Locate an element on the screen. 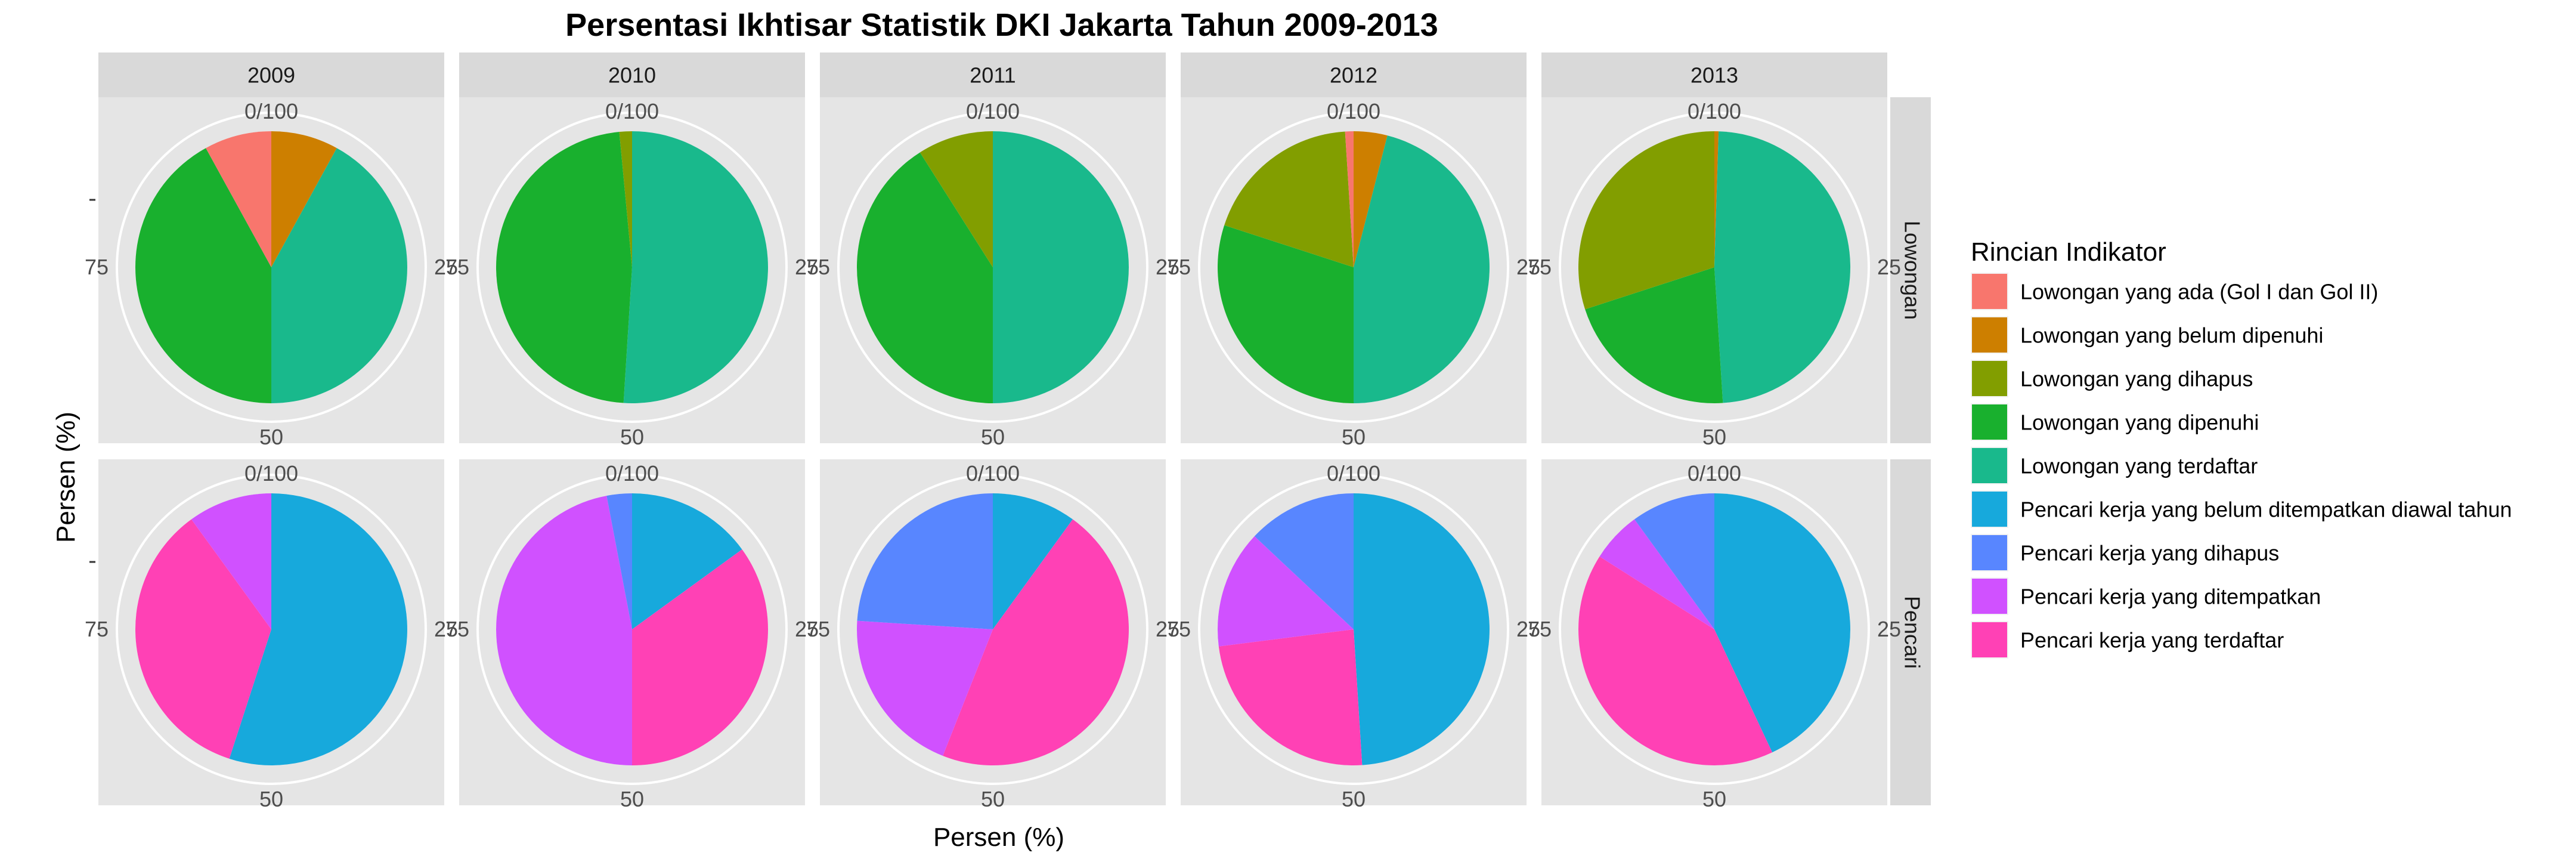  y-axis-title: Persen (%) is located at coordinates (65, 477).